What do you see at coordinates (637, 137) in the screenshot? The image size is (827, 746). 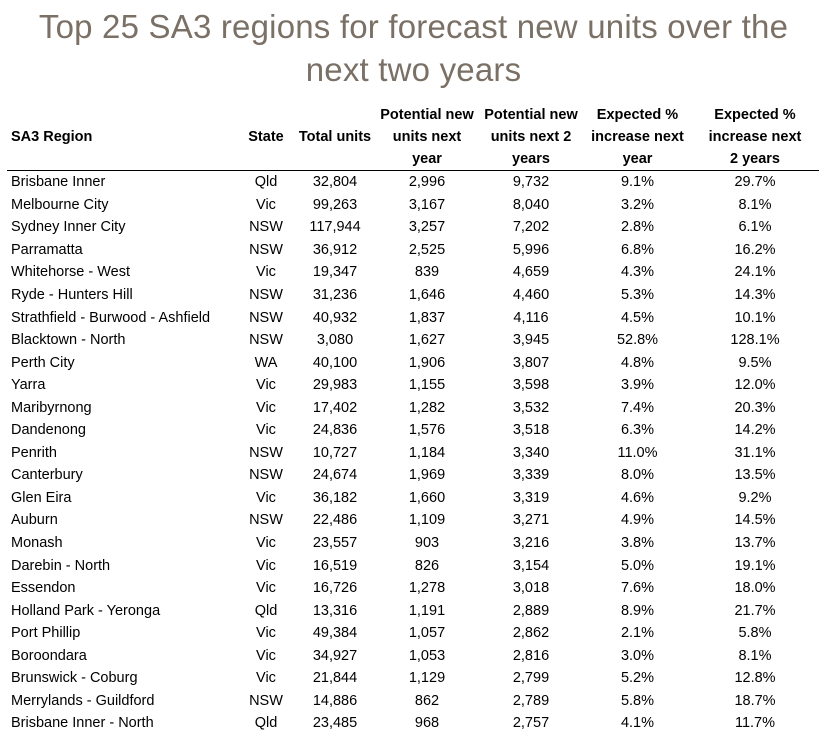 I see `column-header-expected-increase-next-year: Expected % increase next year` at bounding box center [637, 137].